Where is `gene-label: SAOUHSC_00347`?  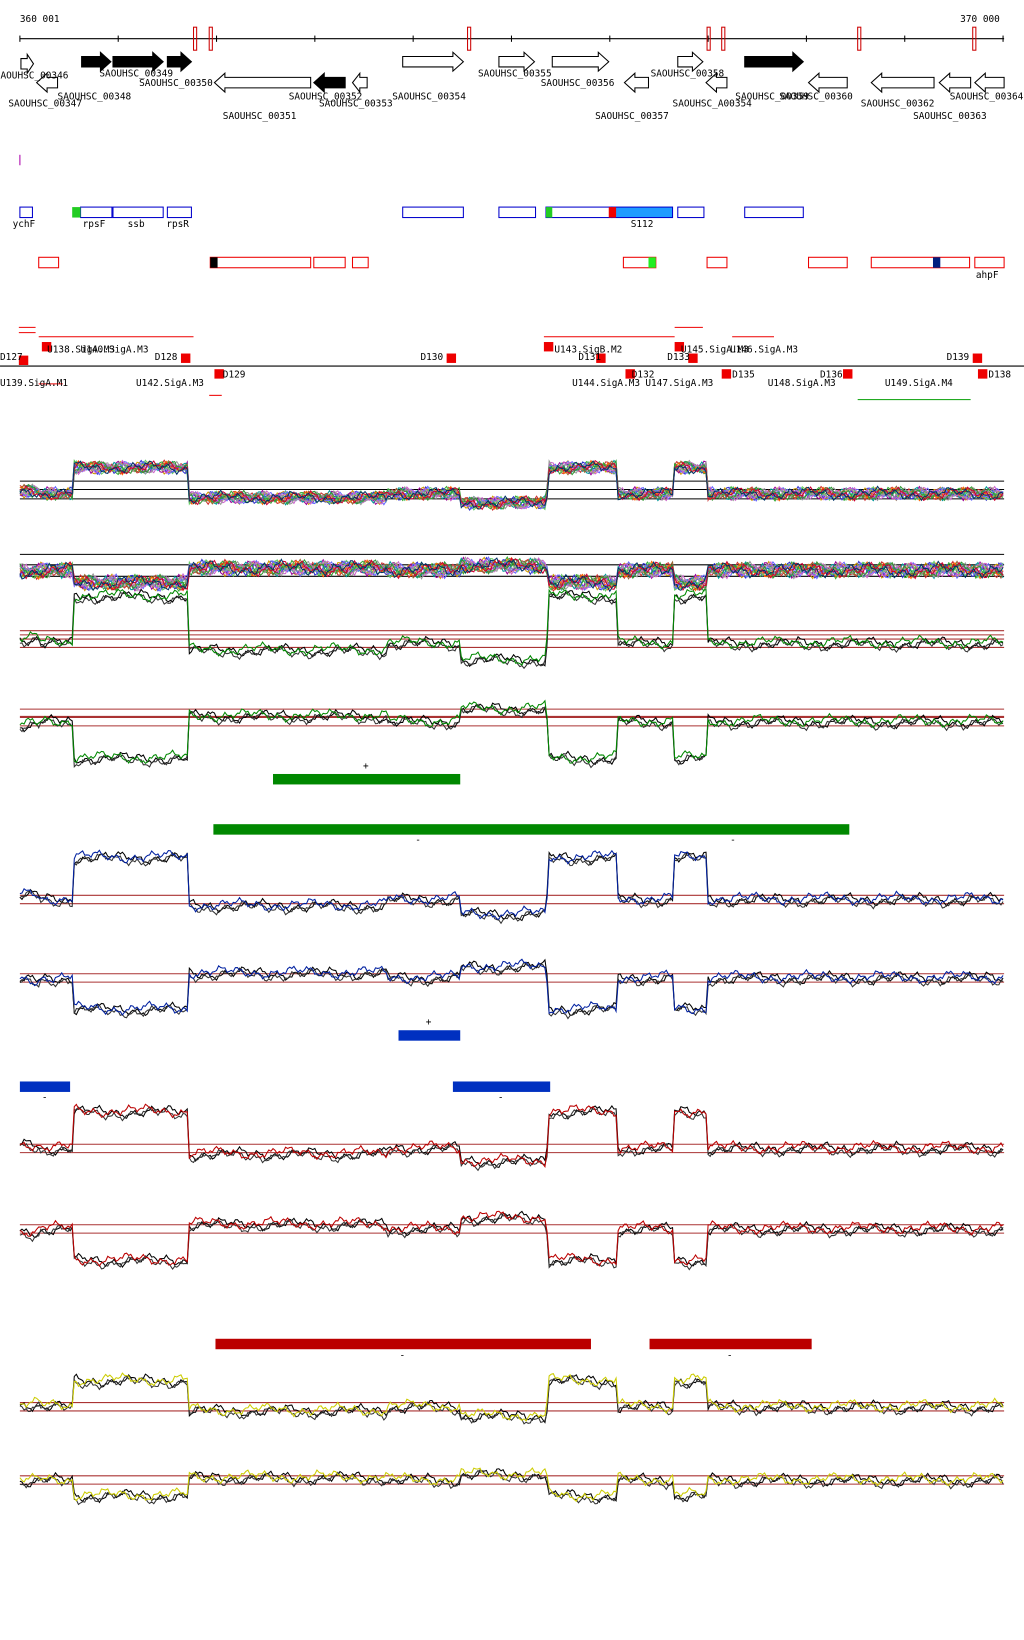 gene-label: SAOUHSC_00347 is located at coordinates (45, 104).